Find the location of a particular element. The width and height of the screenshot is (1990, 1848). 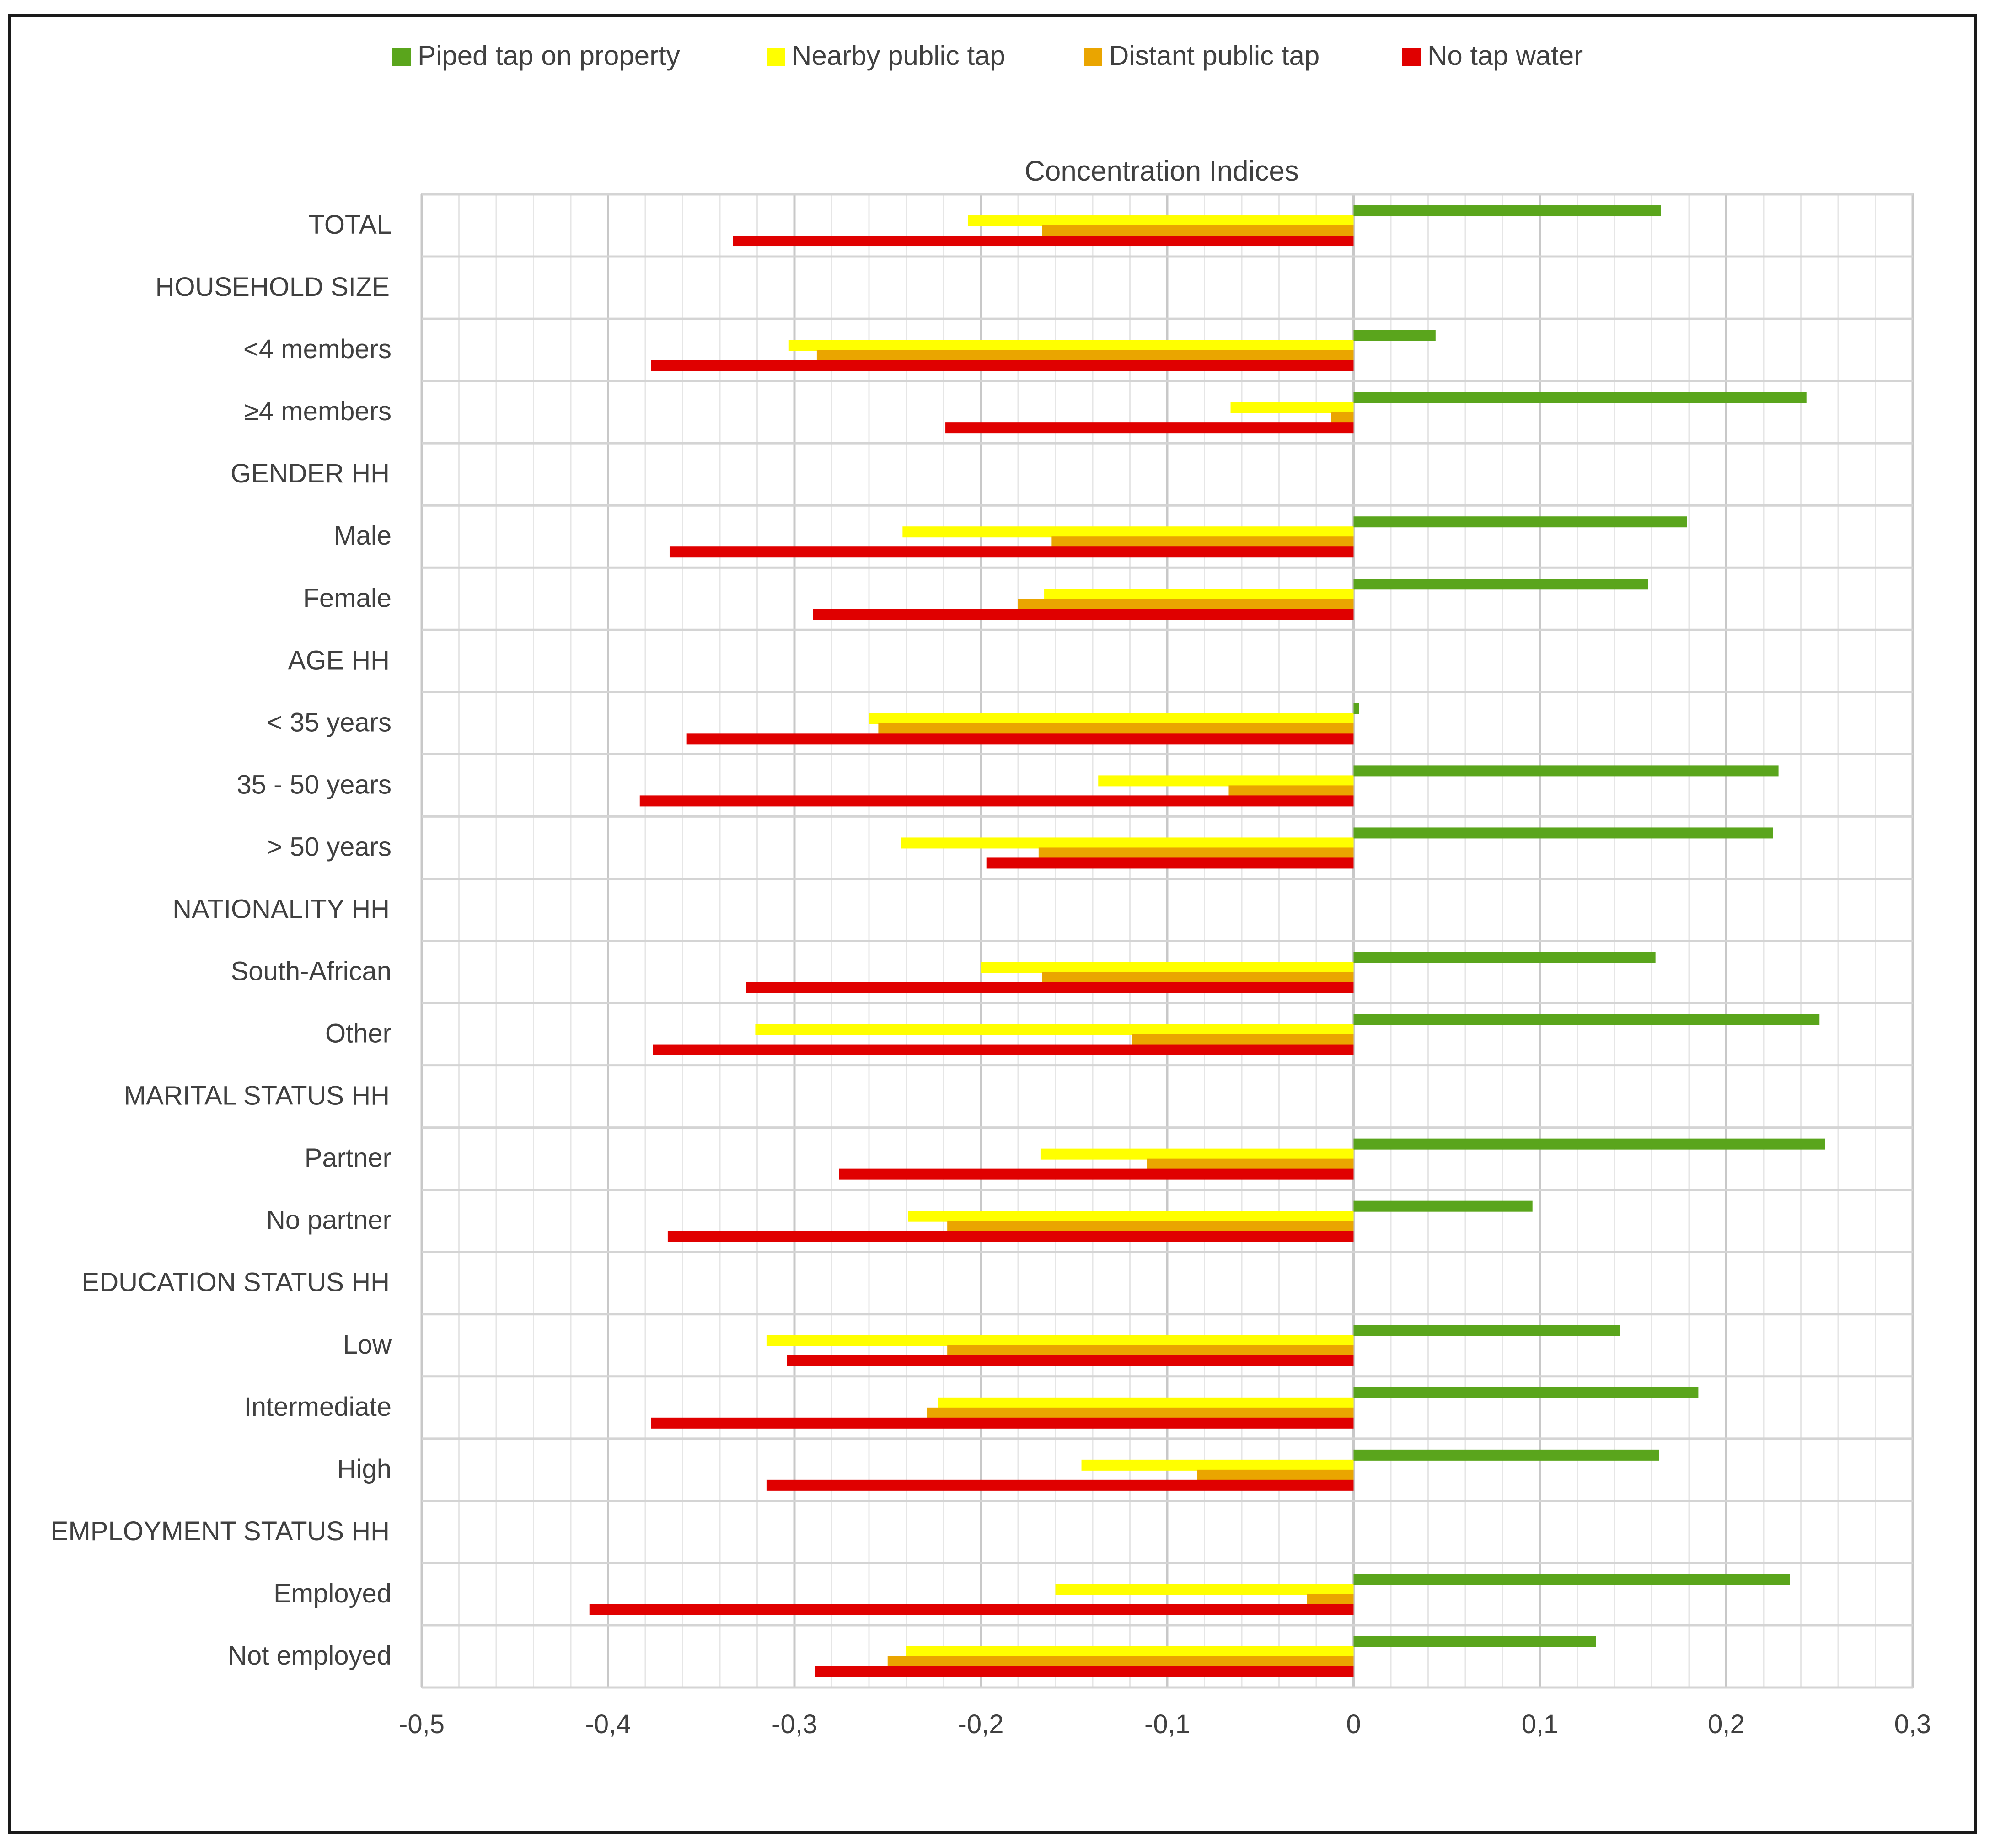

x-tick-label: -0,3 is located at coordinates (794, 1724).